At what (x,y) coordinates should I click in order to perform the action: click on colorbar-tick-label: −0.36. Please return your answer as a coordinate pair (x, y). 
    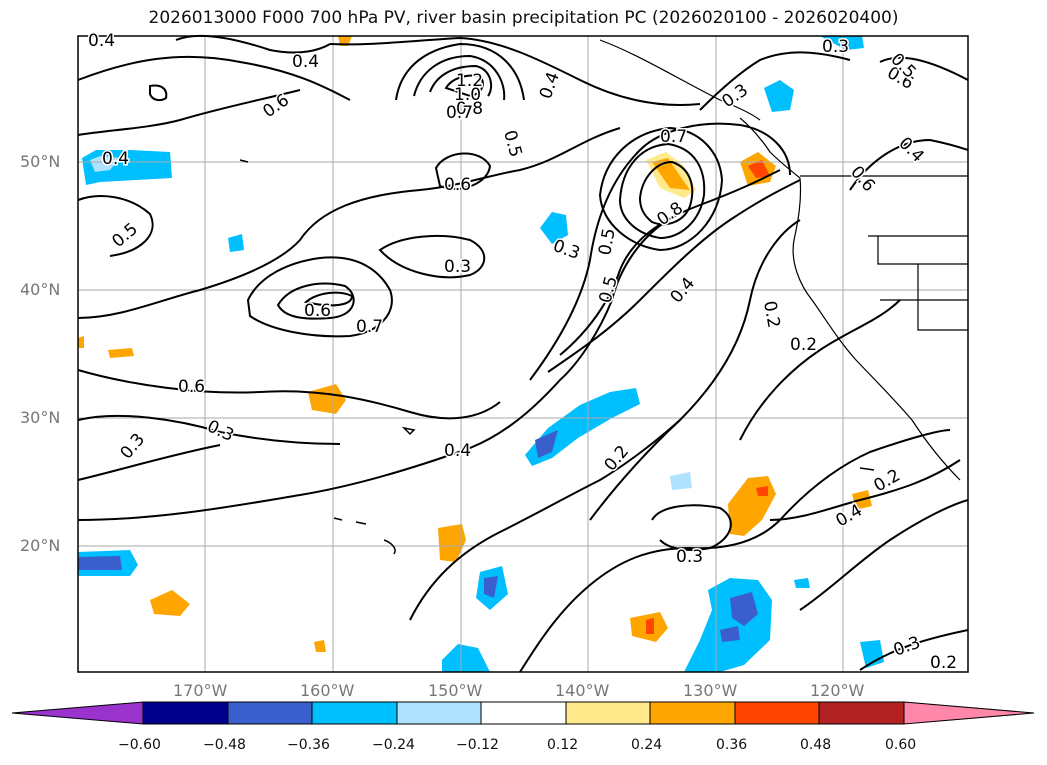
    Looking at the image, I should click on (308, 745).